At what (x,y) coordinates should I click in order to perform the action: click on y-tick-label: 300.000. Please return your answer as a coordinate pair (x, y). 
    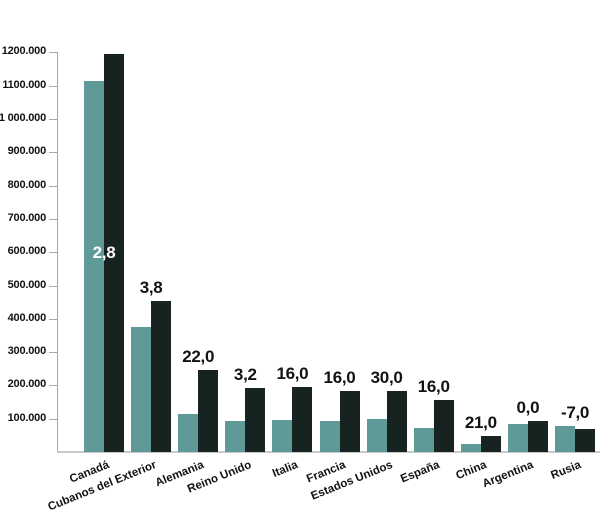
    Looking at the image, I should click on (27, 351).